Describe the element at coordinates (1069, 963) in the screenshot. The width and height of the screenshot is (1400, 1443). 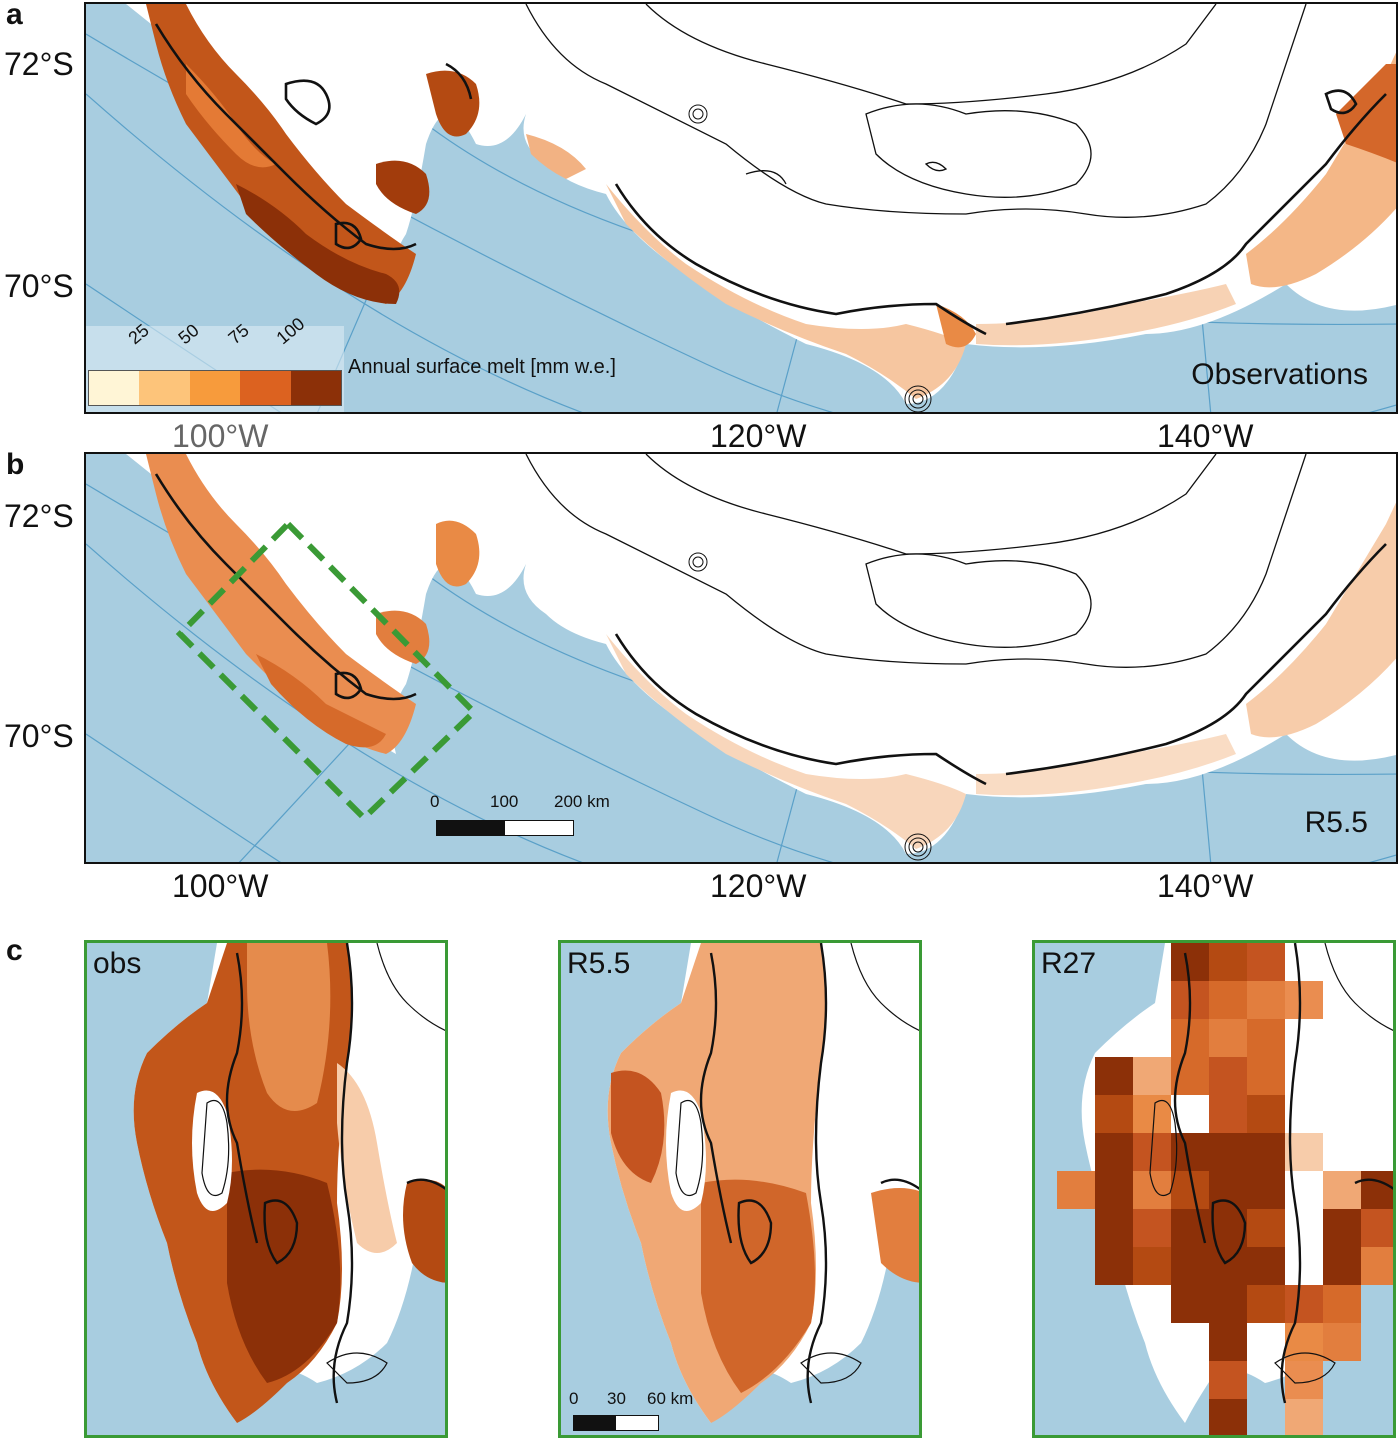
I see `inset-title-r27: R27` at that location.